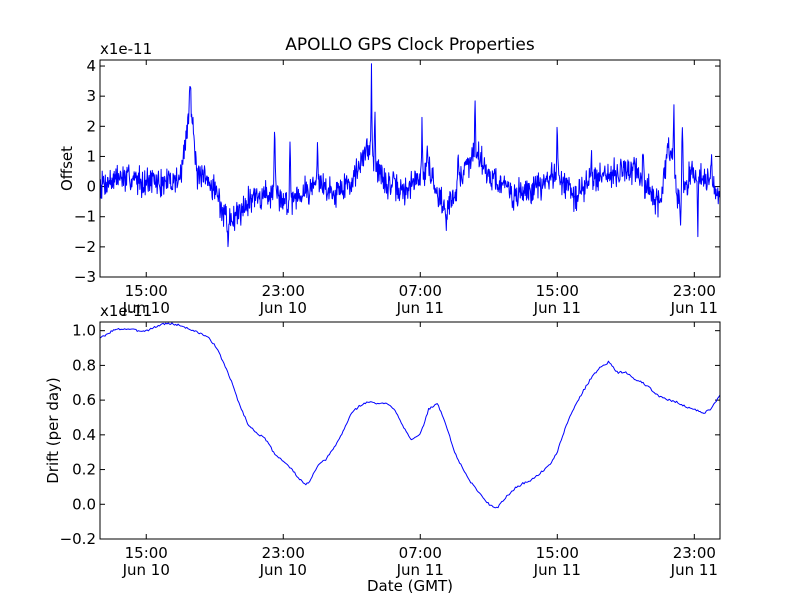  Describe the element at coordinates (410, 586) in the screenshot. I see `x-axis-label: Date (GMT)` at that location.